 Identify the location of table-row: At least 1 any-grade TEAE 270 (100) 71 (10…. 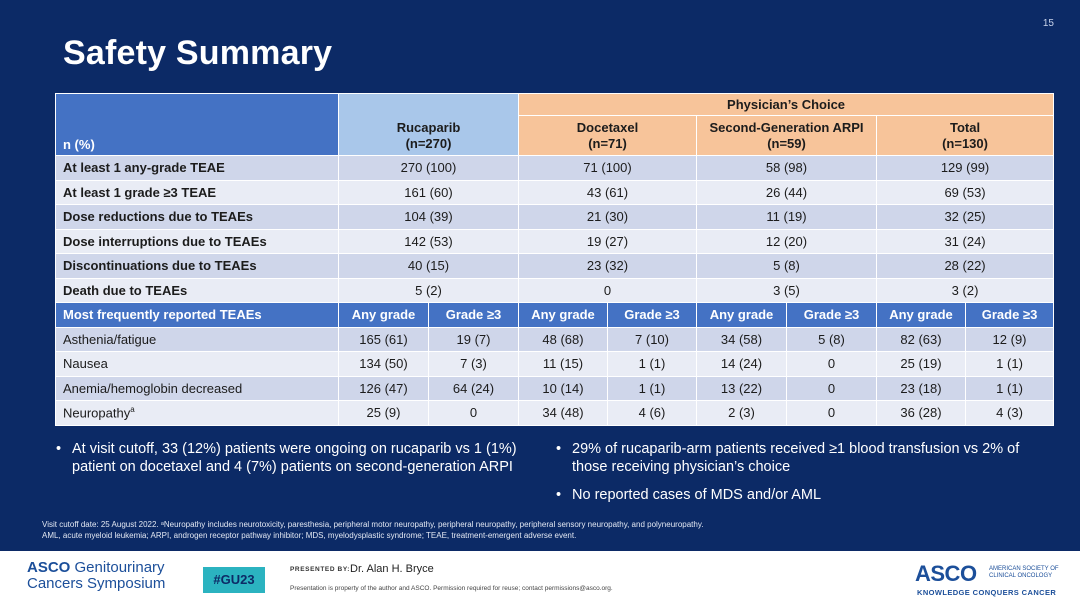
(555, 168).